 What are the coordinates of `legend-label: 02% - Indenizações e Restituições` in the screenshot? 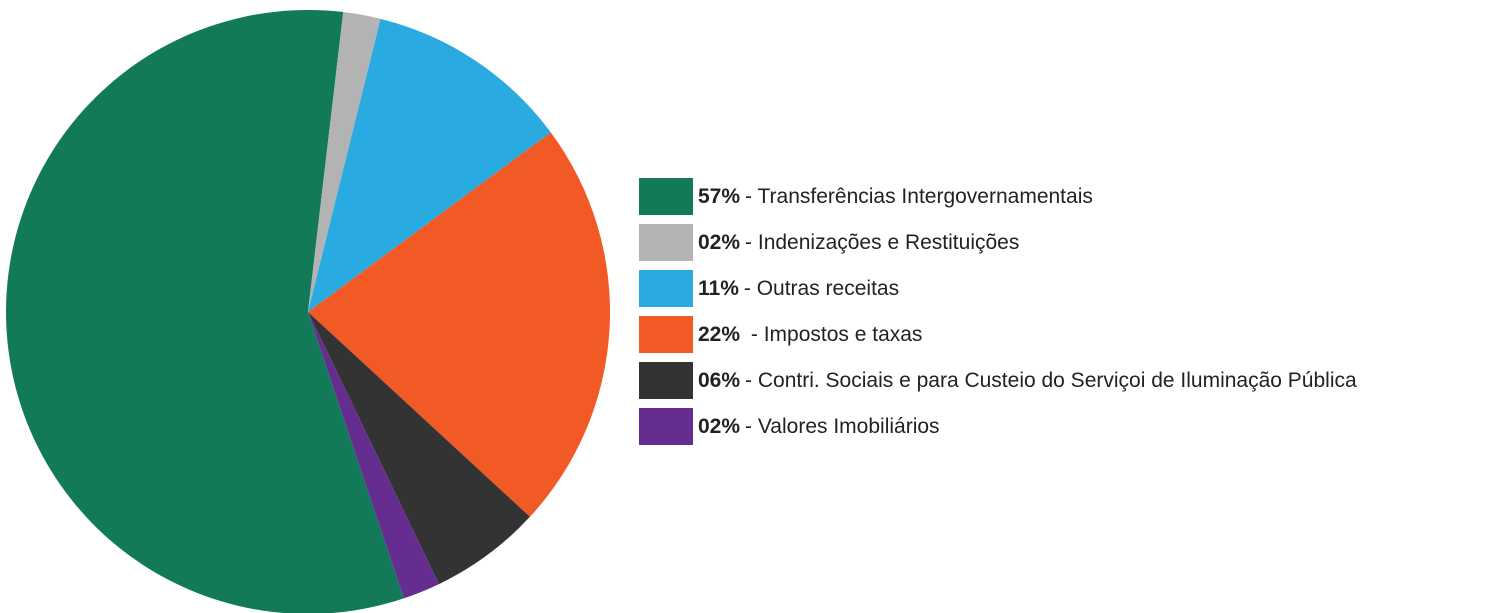 It's located at (858, 242).